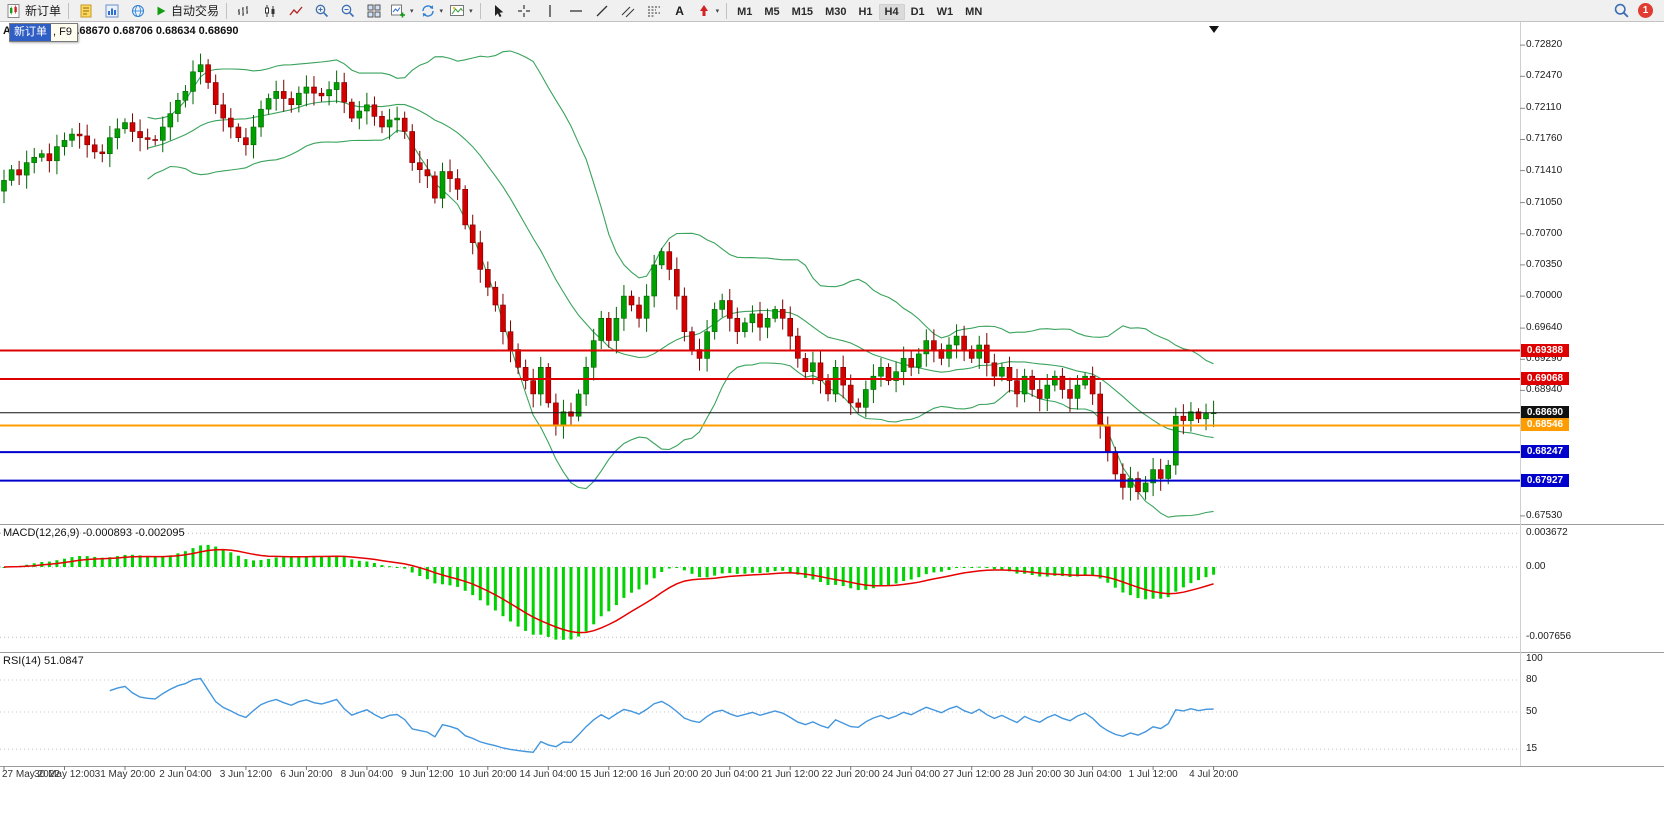  I want to click on zoom-out-button, so click(348, 11).